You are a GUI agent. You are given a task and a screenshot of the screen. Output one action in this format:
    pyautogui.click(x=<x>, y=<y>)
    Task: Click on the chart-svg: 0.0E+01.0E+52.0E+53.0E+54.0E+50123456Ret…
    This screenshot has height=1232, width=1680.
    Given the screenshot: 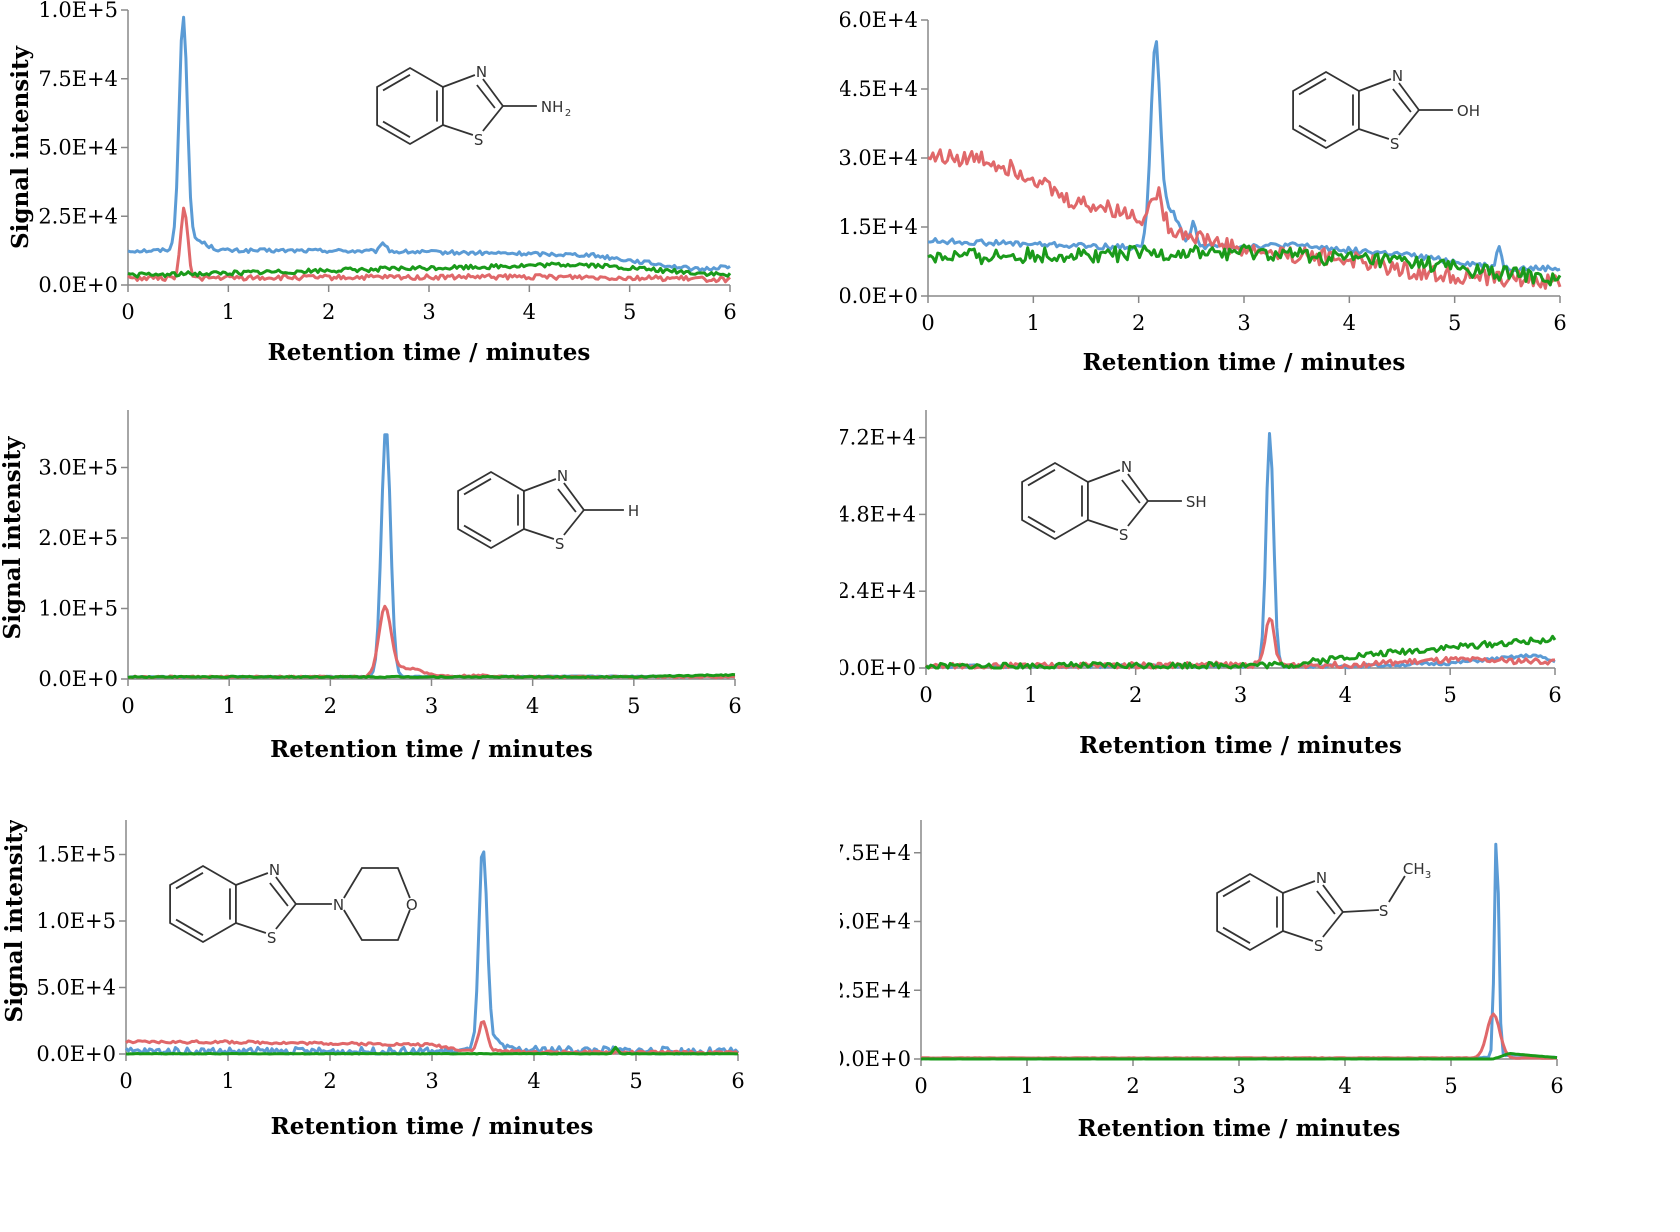 What is the action you would take?
    pyautogui.click(x=371, y=574)
    